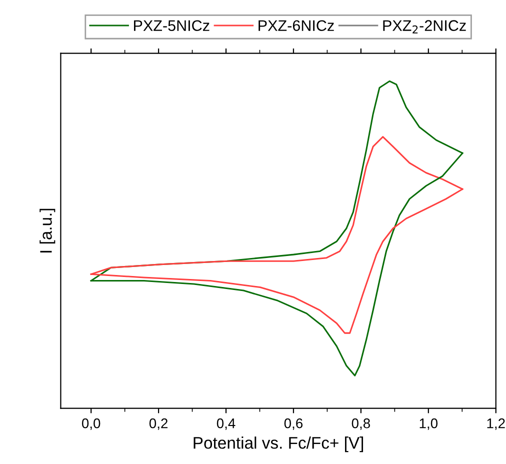  I want to click on x-tick-label: 0,6, so click(293, 424).